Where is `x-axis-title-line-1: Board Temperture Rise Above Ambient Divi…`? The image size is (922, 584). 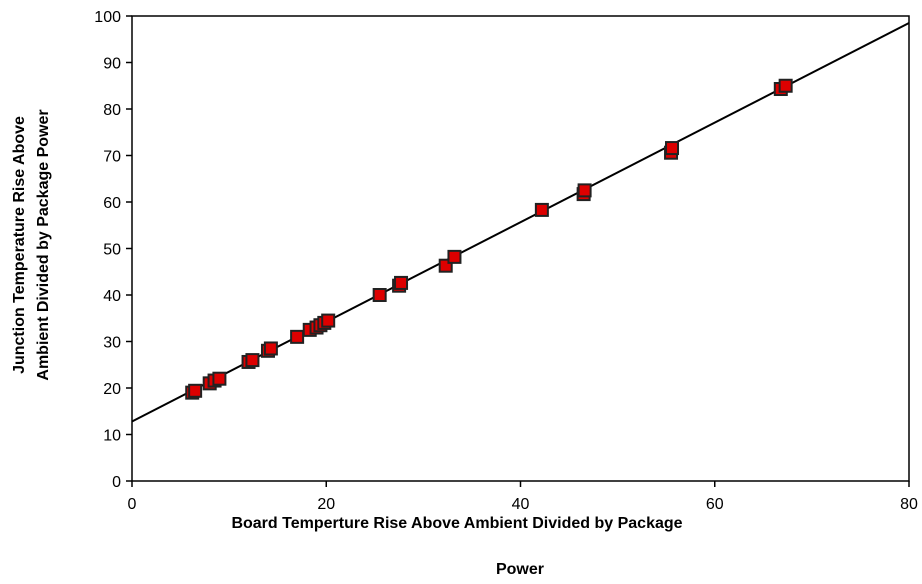 x-axis-title-line-1: Board Temperture Rise Above Ambient Divi… is located at coordinates (456, 523).